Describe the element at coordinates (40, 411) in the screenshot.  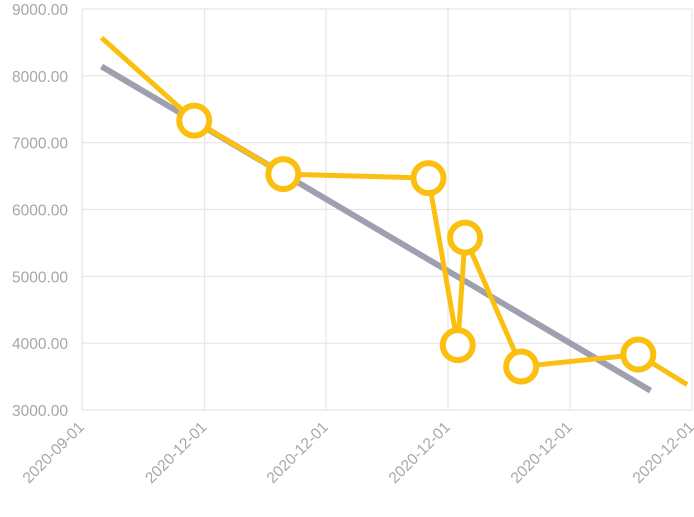
I see `y-tick-label: 3000.00` at that location.